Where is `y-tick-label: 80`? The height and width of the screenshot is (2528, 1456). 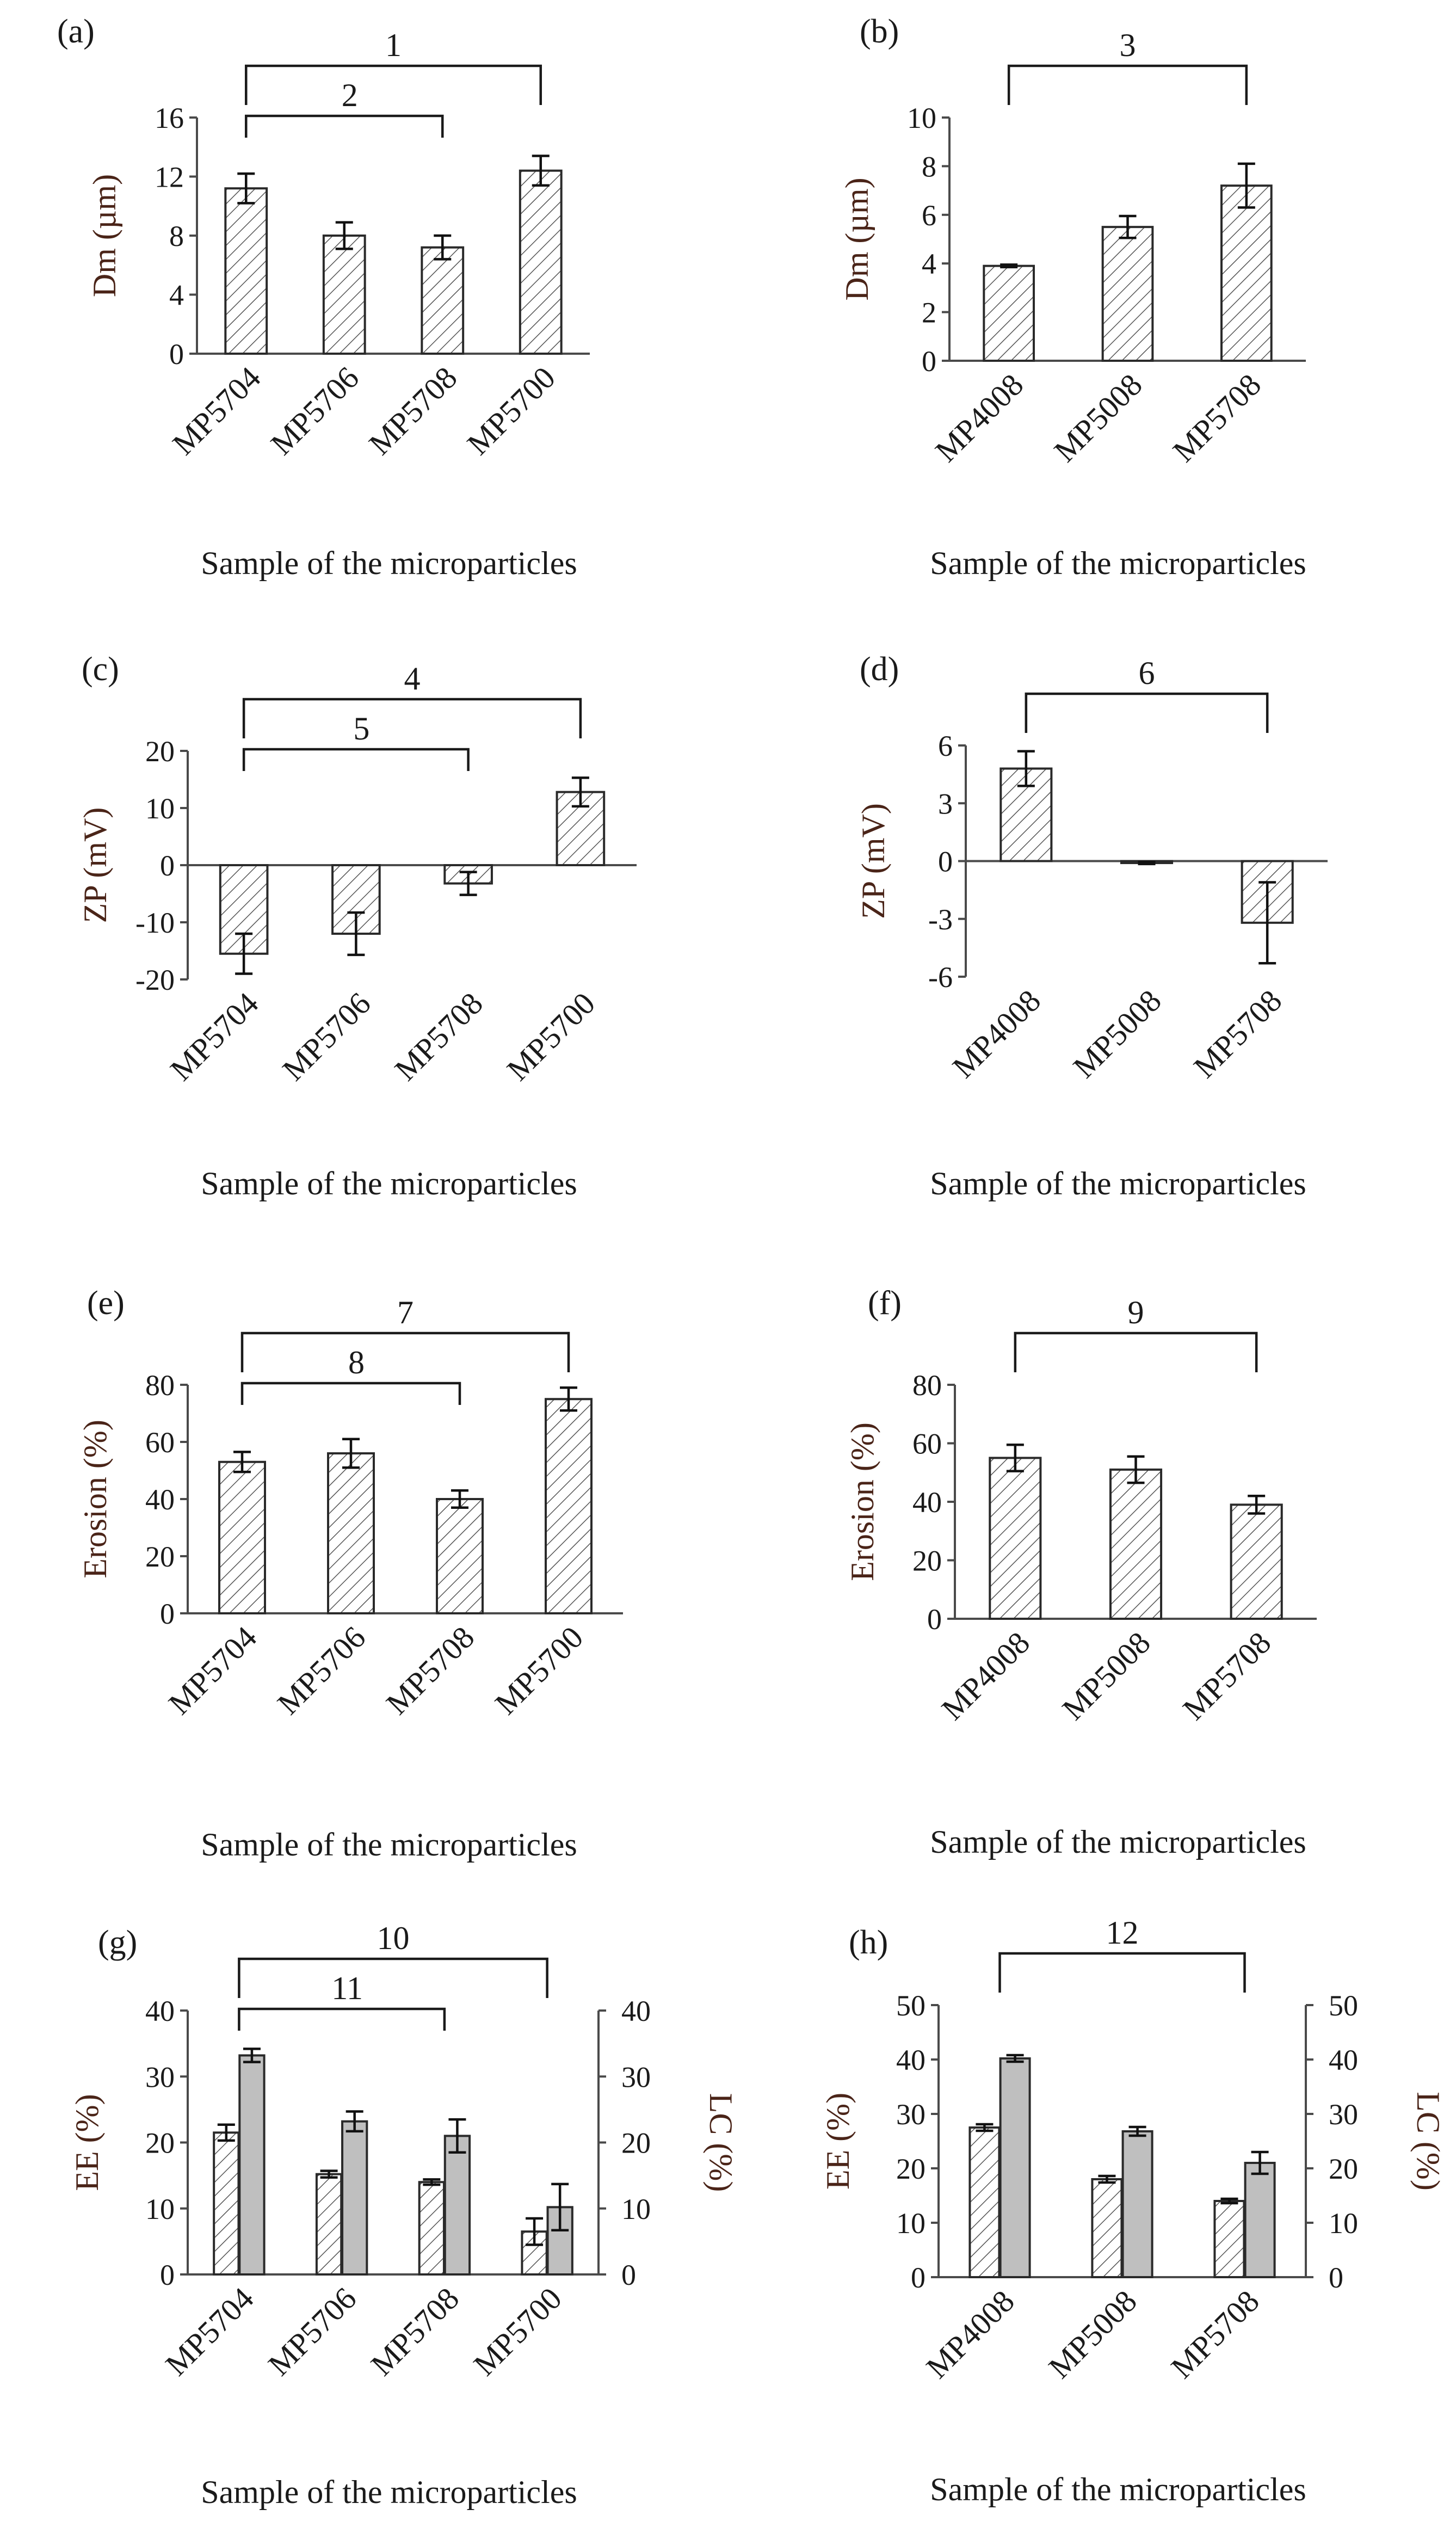
y-tick-label: 80 is located at coordinates (160, 1385).